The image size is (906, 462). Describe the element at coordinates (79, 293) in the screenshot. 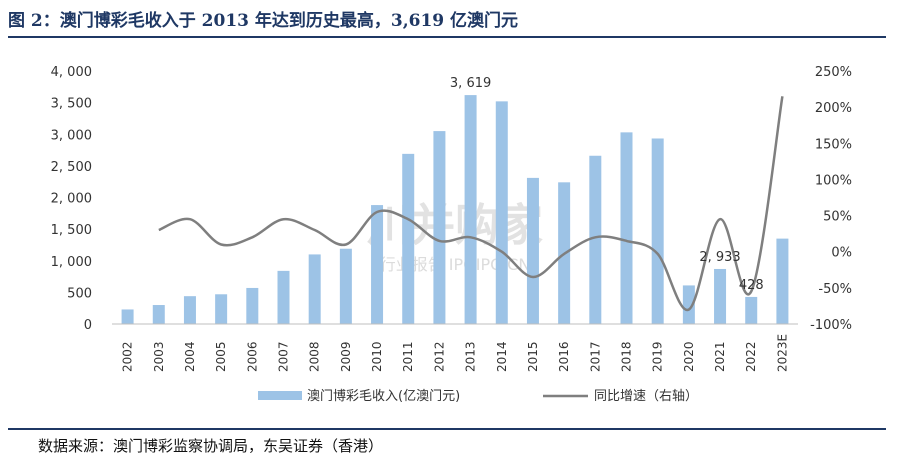

I see `left-axis-tick-label: 500` at that location.